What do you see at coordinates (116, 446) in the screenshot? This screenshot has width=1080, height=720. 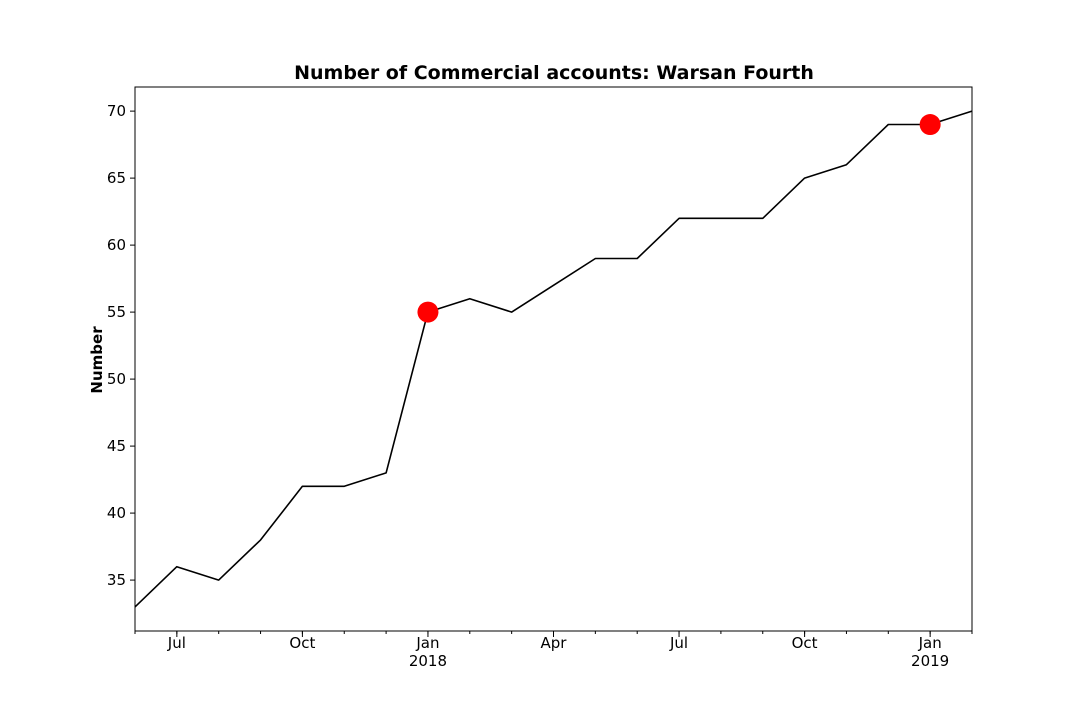 I see `y-tick-label: 45` at bounding box center [116, 446].